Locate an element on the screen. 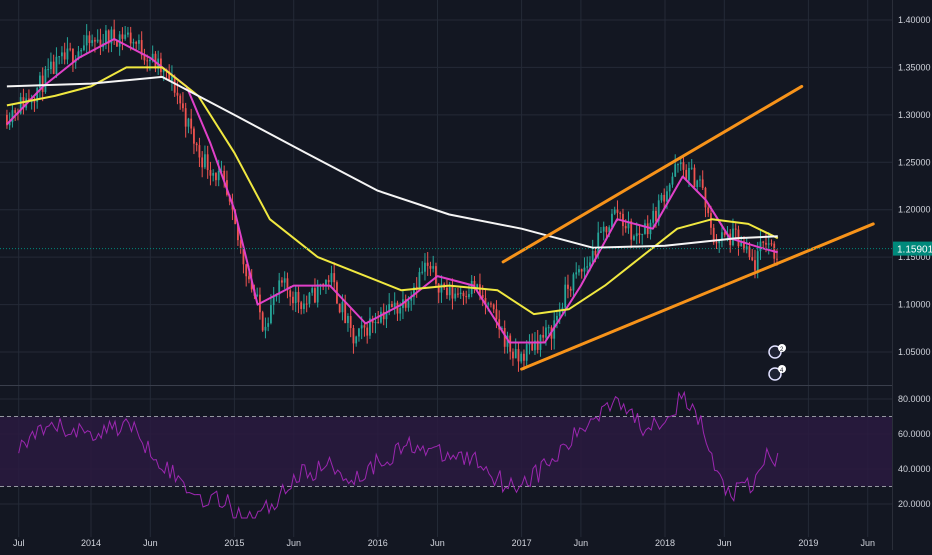  y-tick-label: 1.35000 is located at coordinates (914, 67).